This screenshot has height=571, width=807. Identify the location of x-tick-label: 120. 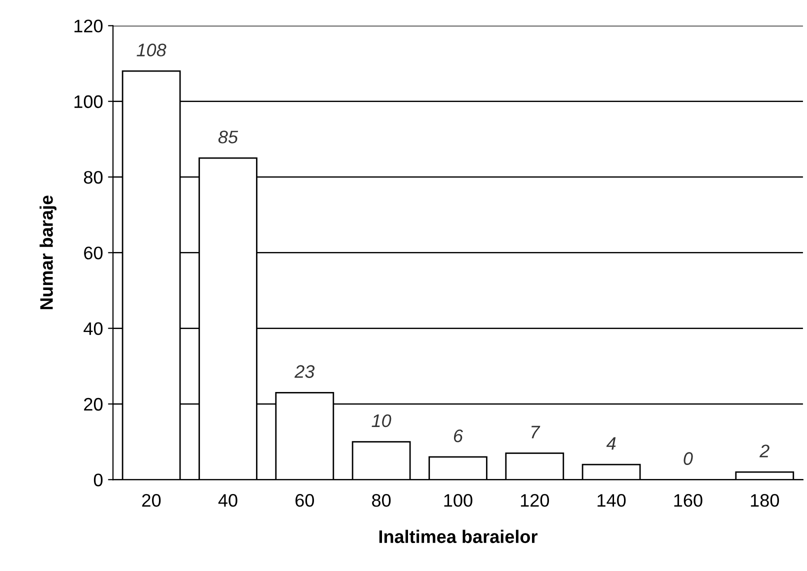
(534, 500).